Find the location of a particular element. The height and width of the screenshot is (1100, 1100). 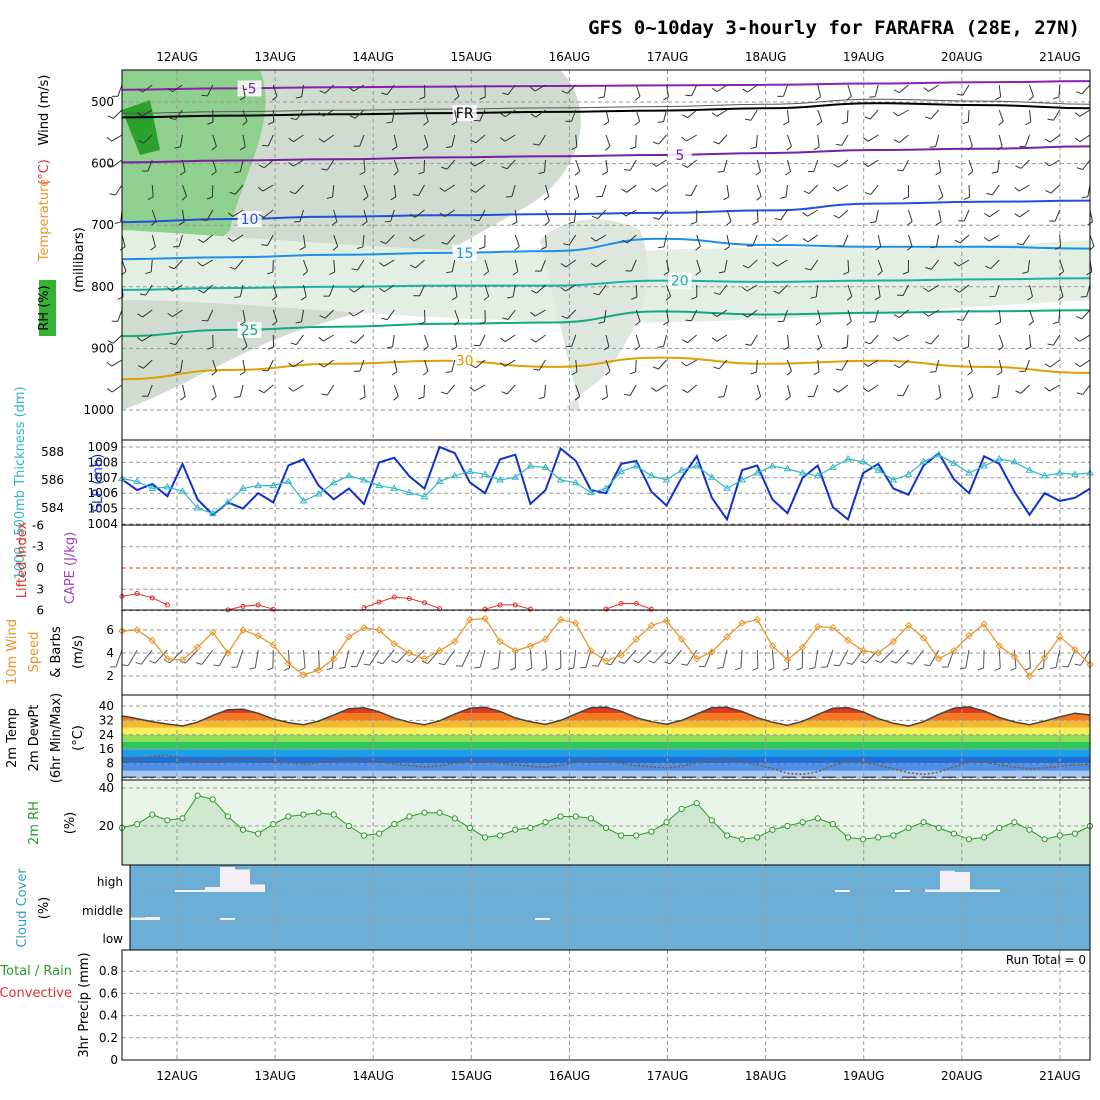

contour-label-bg is located at coordinates (679, 154).